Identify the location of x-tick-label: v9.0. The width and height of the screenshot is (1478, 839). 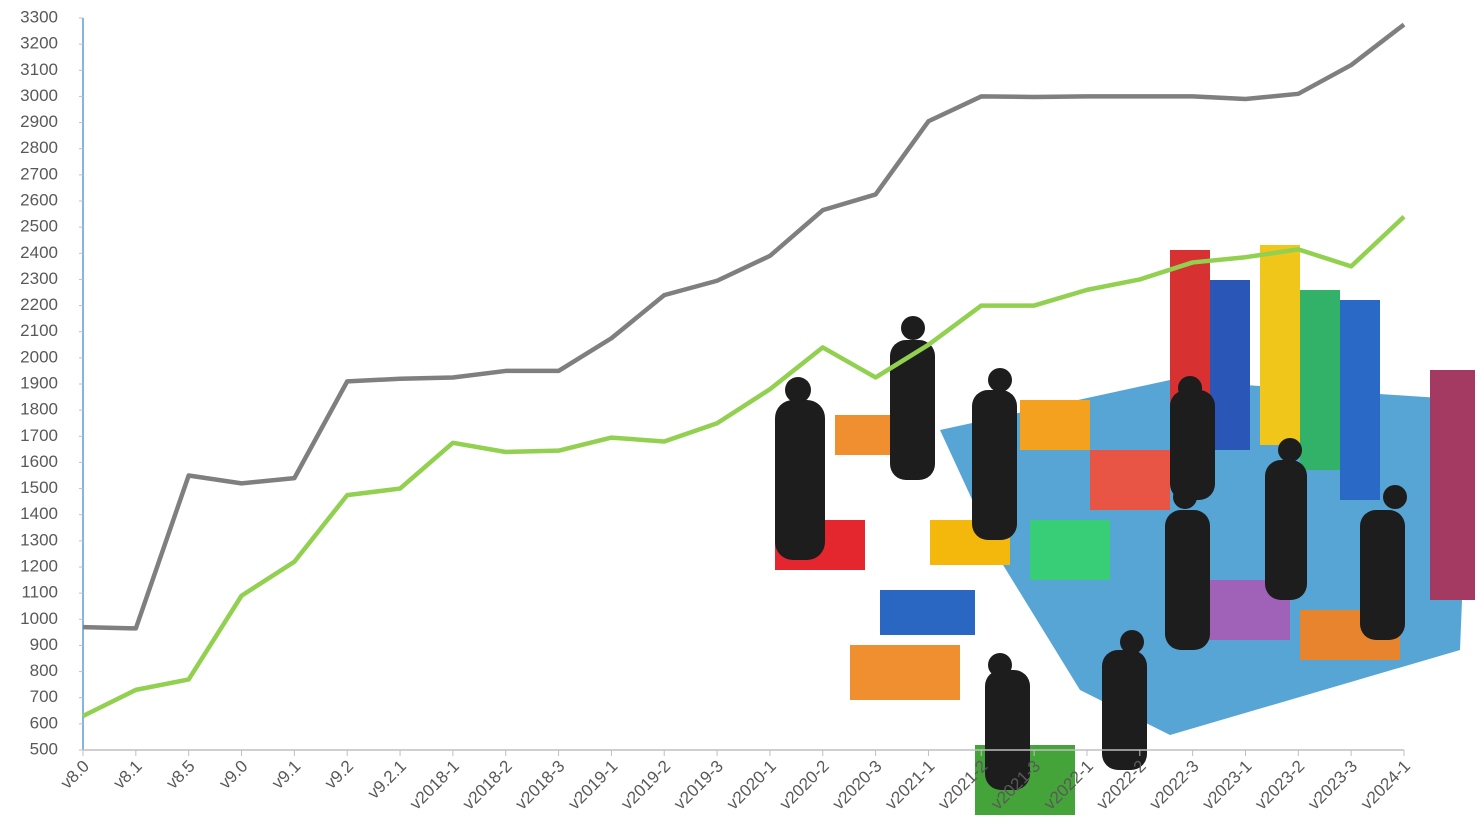
(233, 775).